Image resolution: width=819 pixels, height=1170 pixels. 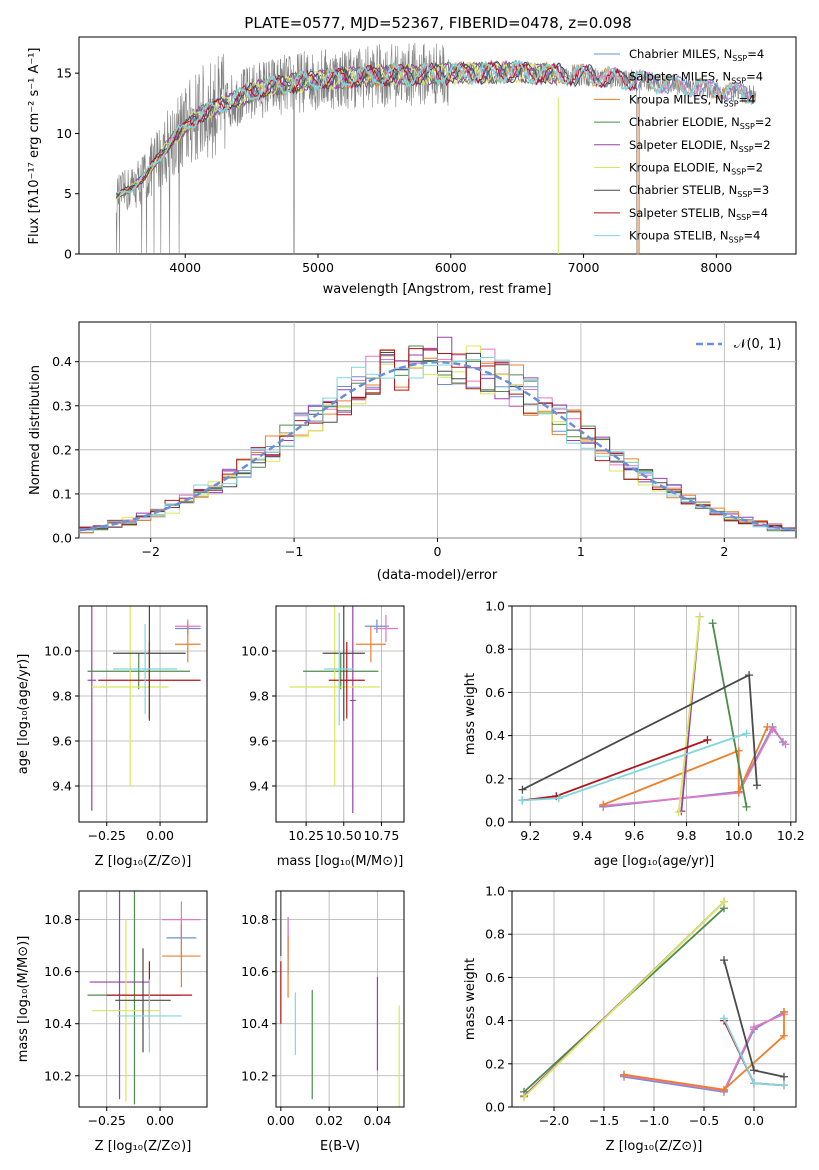 What do you see at coordinates (437, 289) in the screenshot?
I see `spectrum-xlabel: wavelength [Angstrom, rest frame]` at bounding box center [437, 289].